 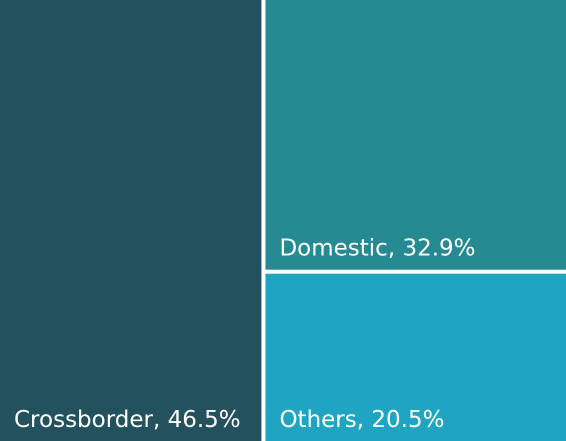 What do you see at coordinates (377, 249) in the screenshot?
I see `tile-label: Domestic, 32.9%` at bounding box center [377, 249].